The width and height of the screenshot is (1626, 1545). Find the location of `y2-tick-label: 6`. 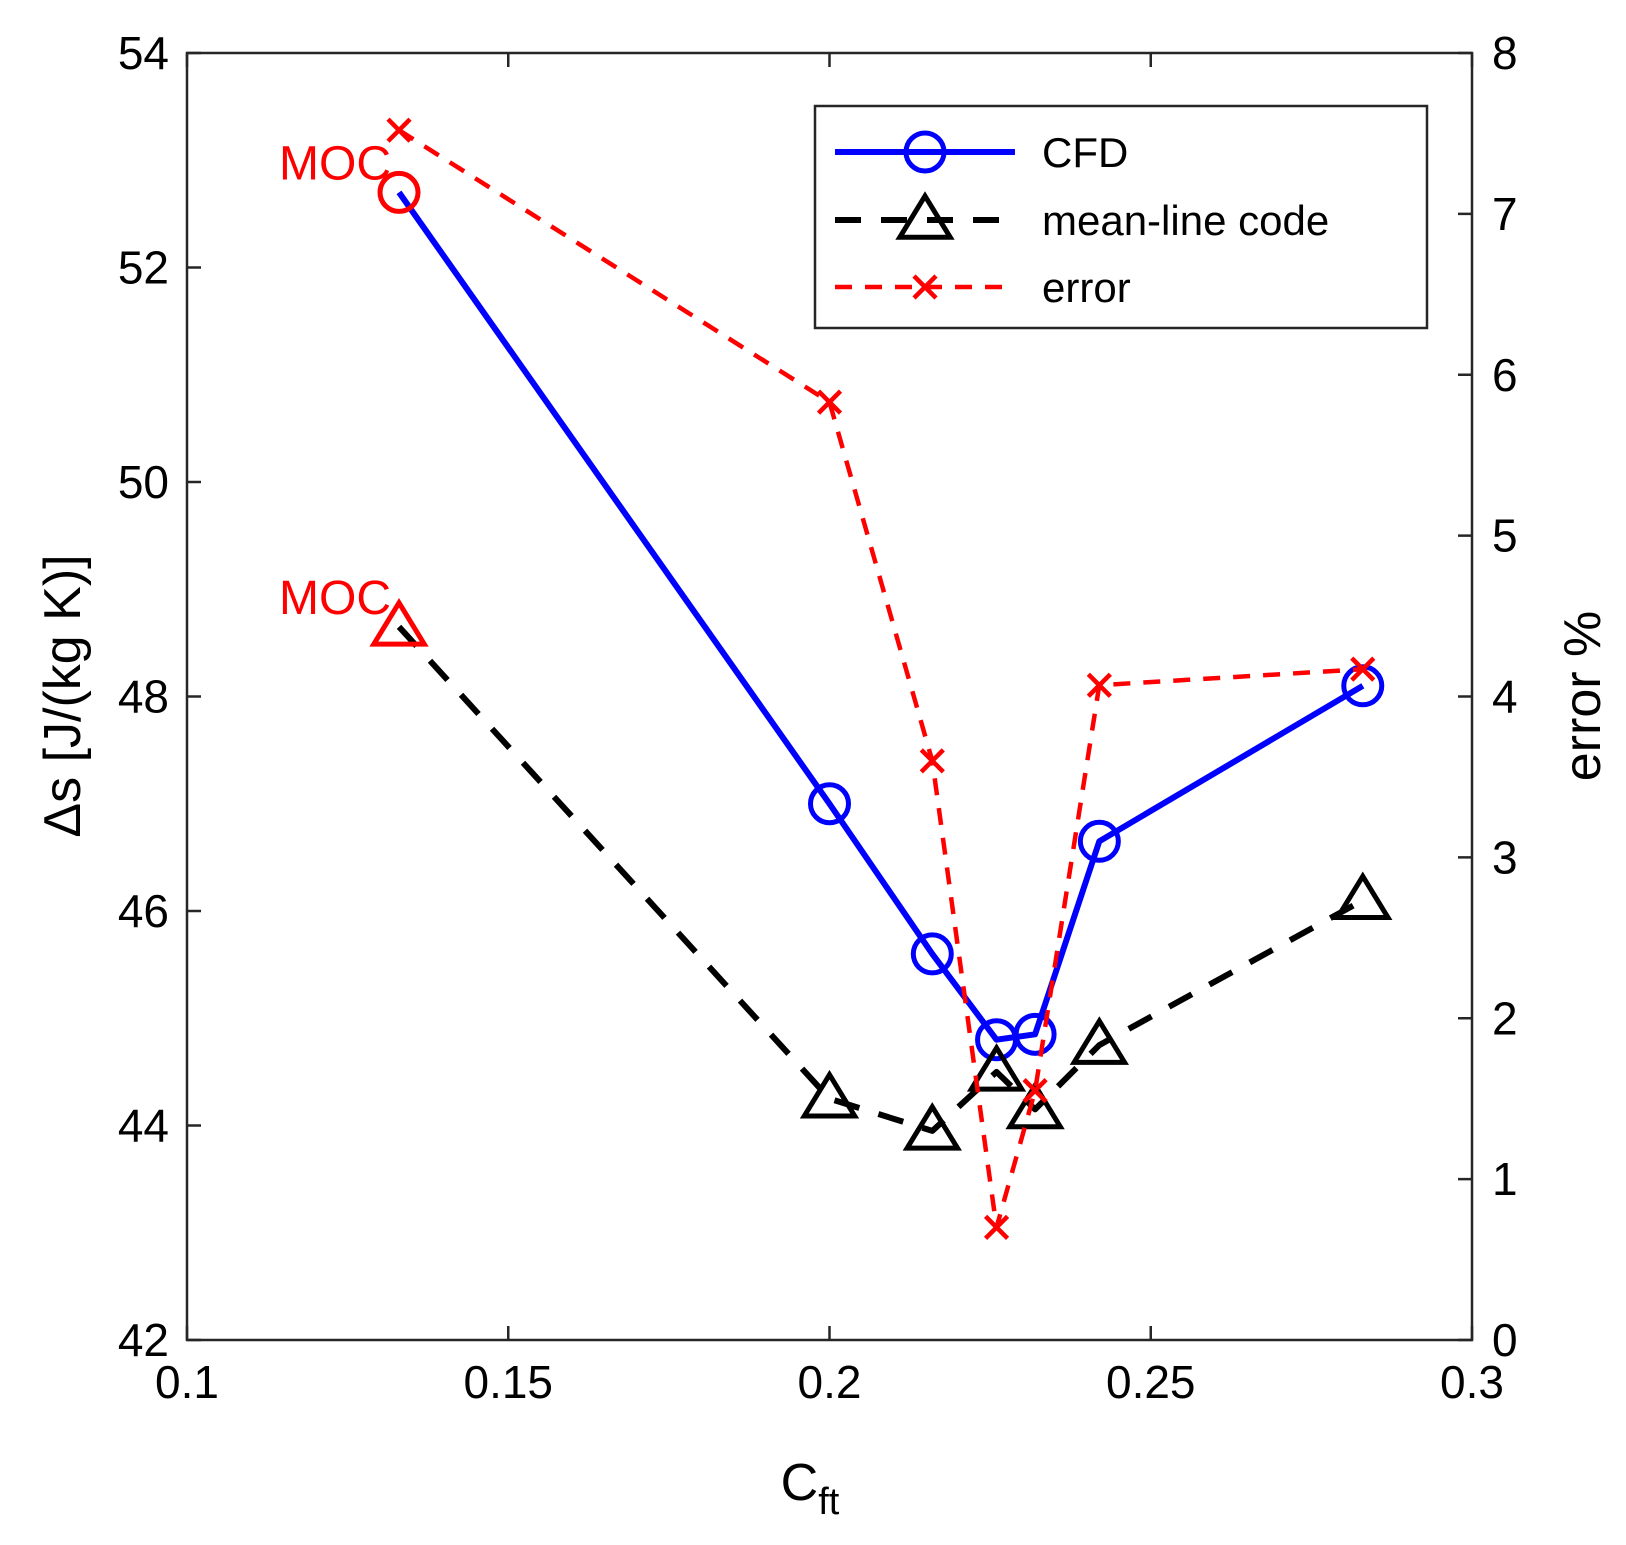

y2-tick-label: 6 is located at coordinates (1505, 375).